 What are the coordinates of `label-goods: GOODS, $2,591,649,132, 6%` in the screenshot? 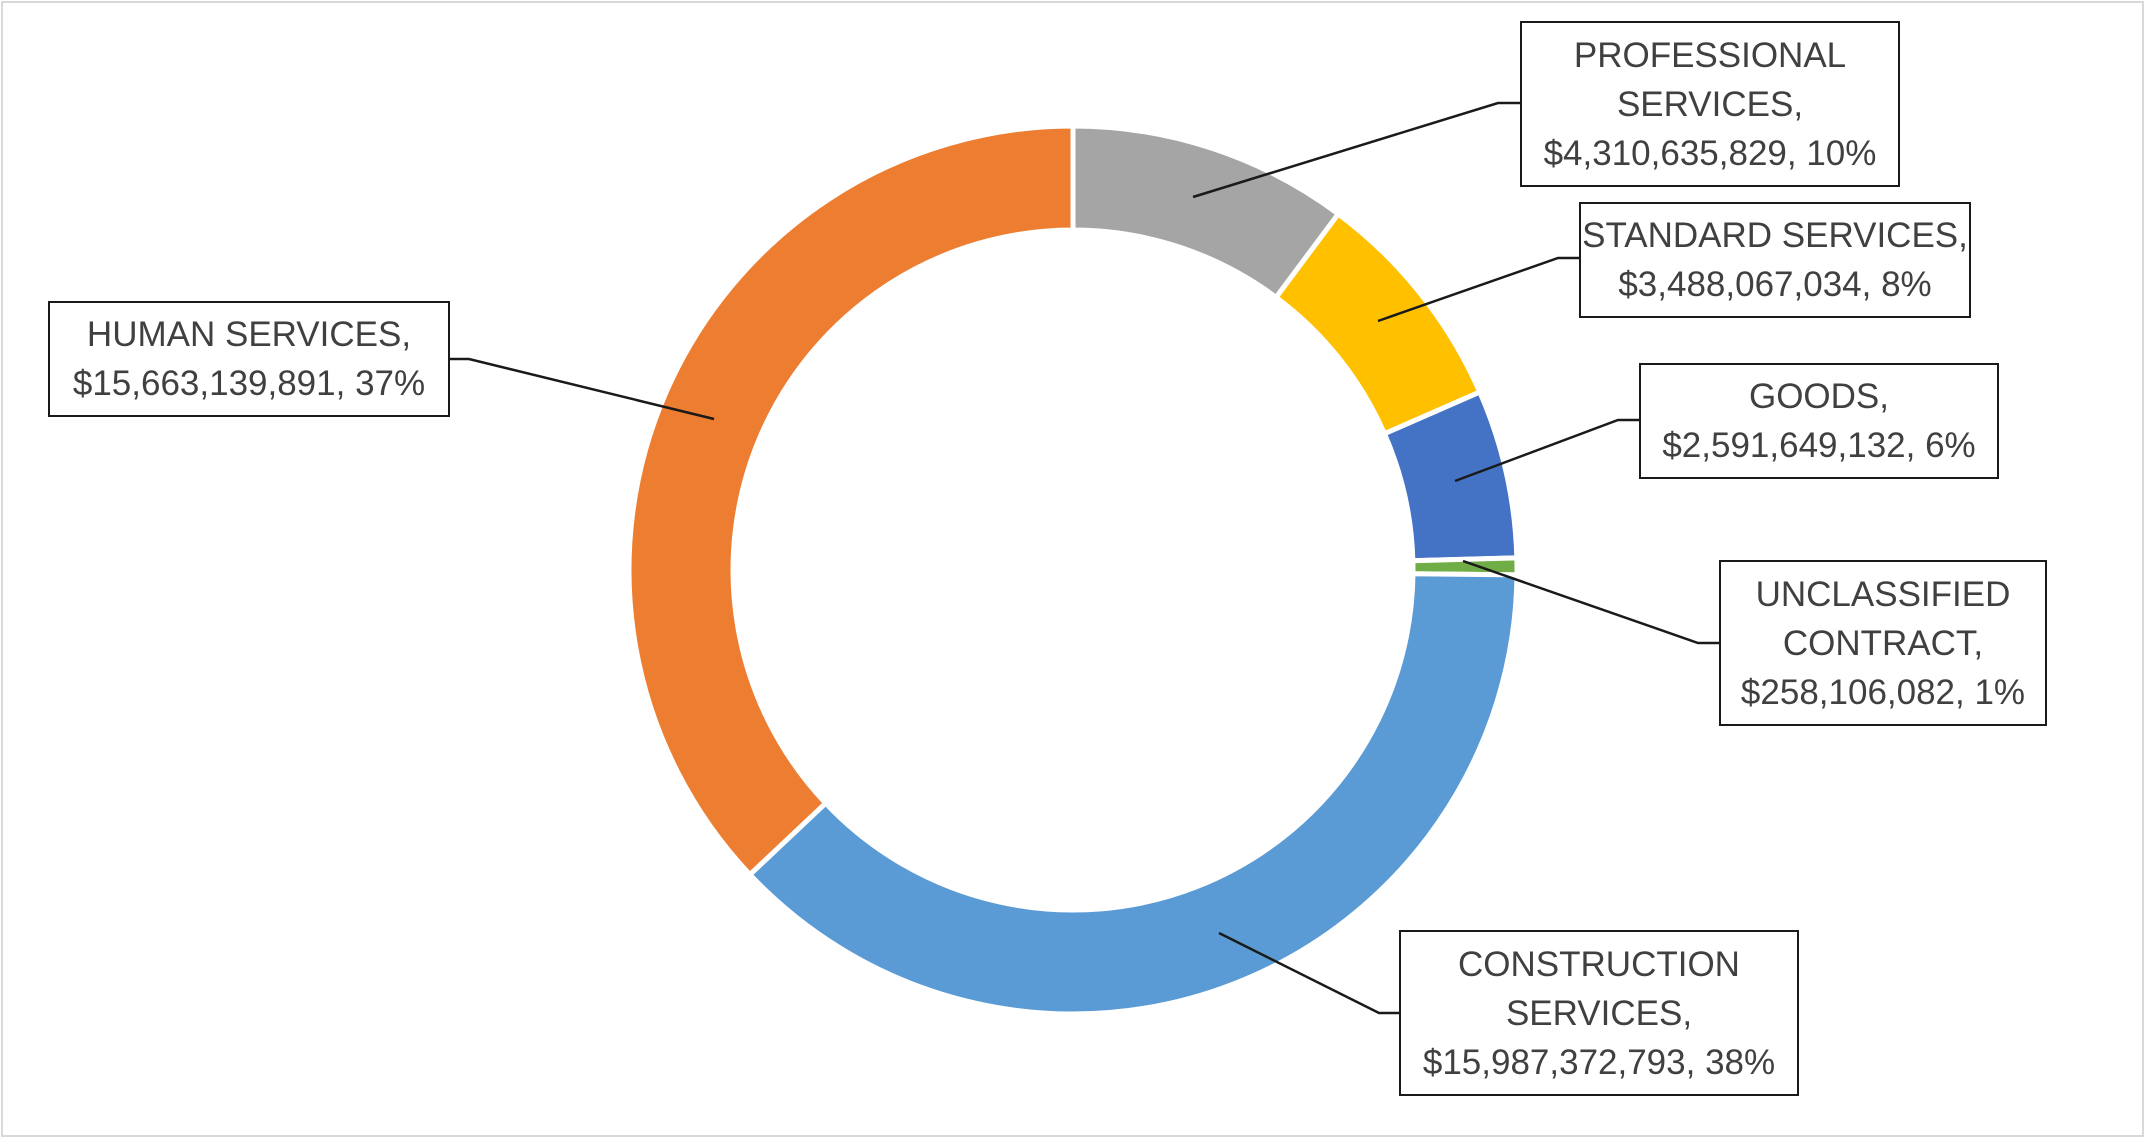 It's located at (1819, 421).